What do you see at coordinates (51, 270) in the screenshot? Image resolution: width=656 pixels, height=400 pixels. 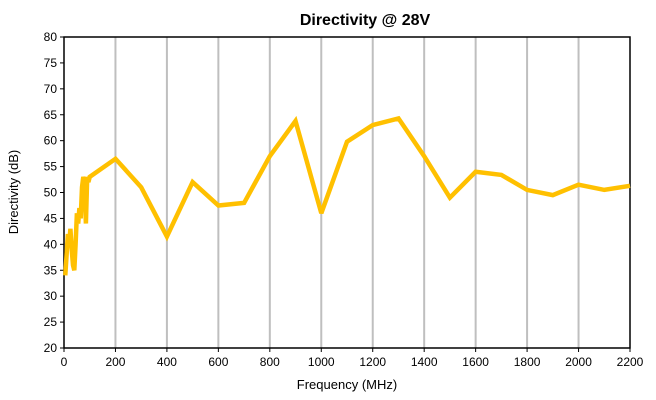 I see `y-tick-label: 35` at bounding box center [51, 270].